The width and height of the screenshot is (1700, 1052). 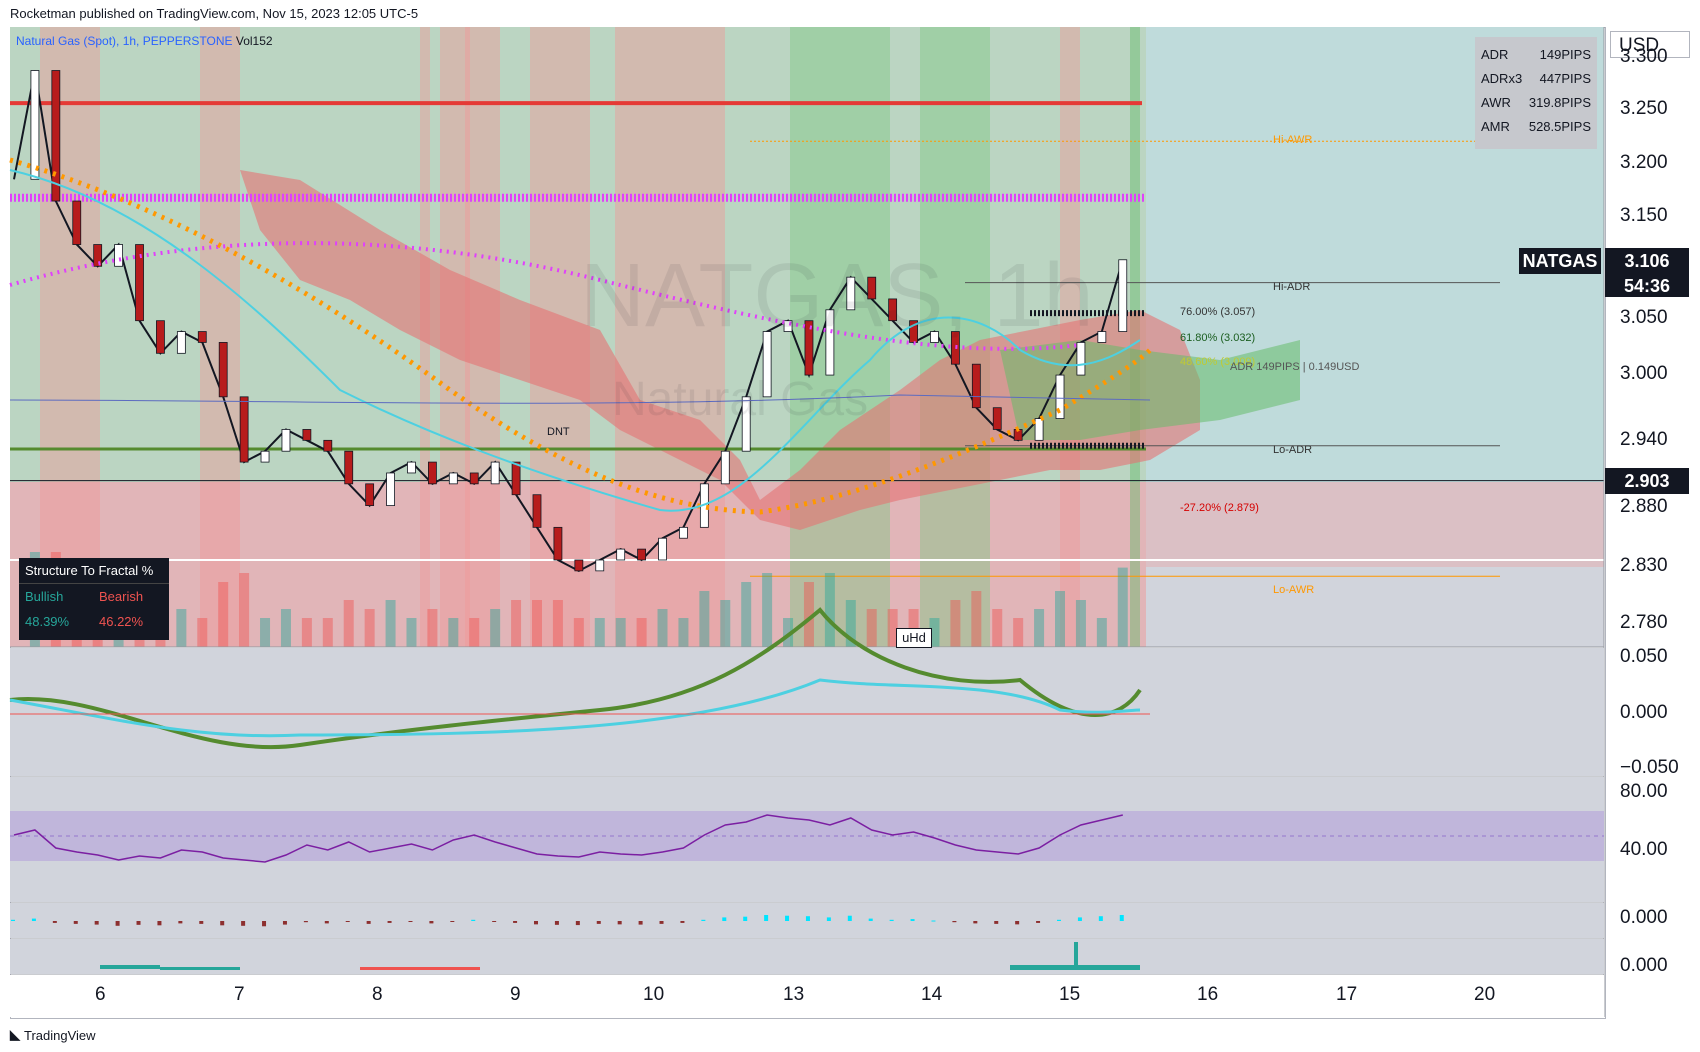 What do you see at coordinates (1649, 767) in the screenshot?
I see `osc1-tick: −0.050` at bounding box center [1649, 767].